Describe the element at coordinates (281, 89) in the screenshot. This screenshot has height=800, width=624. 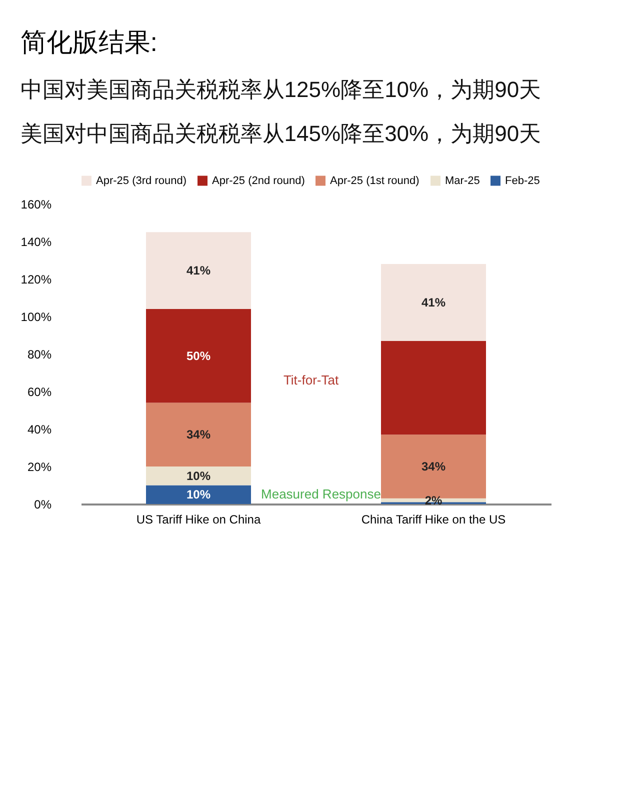
I see `text: 中国对美国商品关税税率从125%降至10%，为期90天` at that location.